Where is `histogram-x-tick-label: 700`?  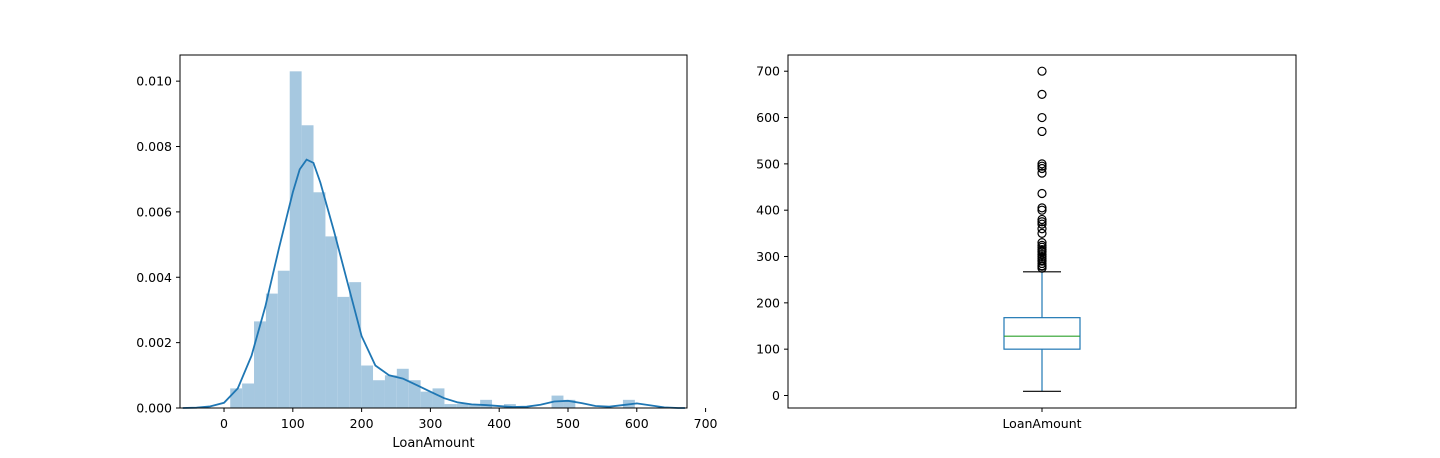
histogram-x-tick-label: 700 is located at coordinates (706, 423).